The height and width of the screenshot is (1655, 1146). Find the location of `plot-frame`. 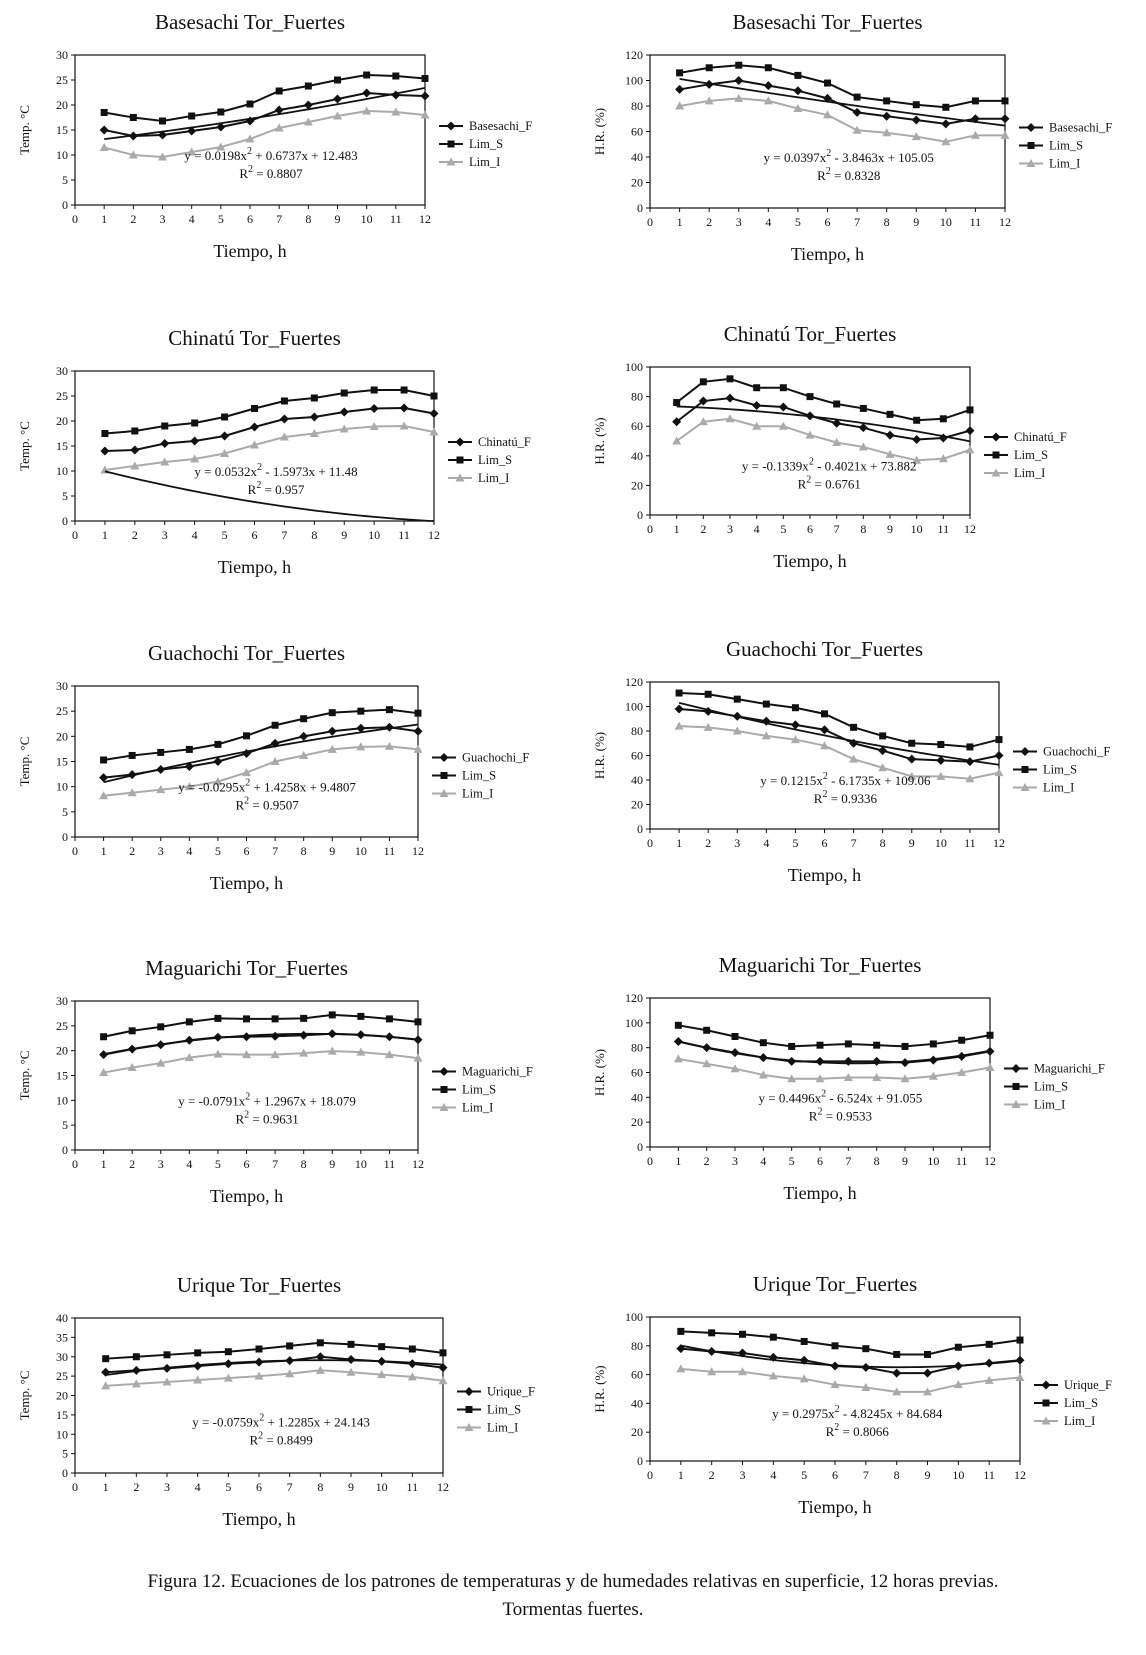

plot-frame is located at coordinates (827, 131).